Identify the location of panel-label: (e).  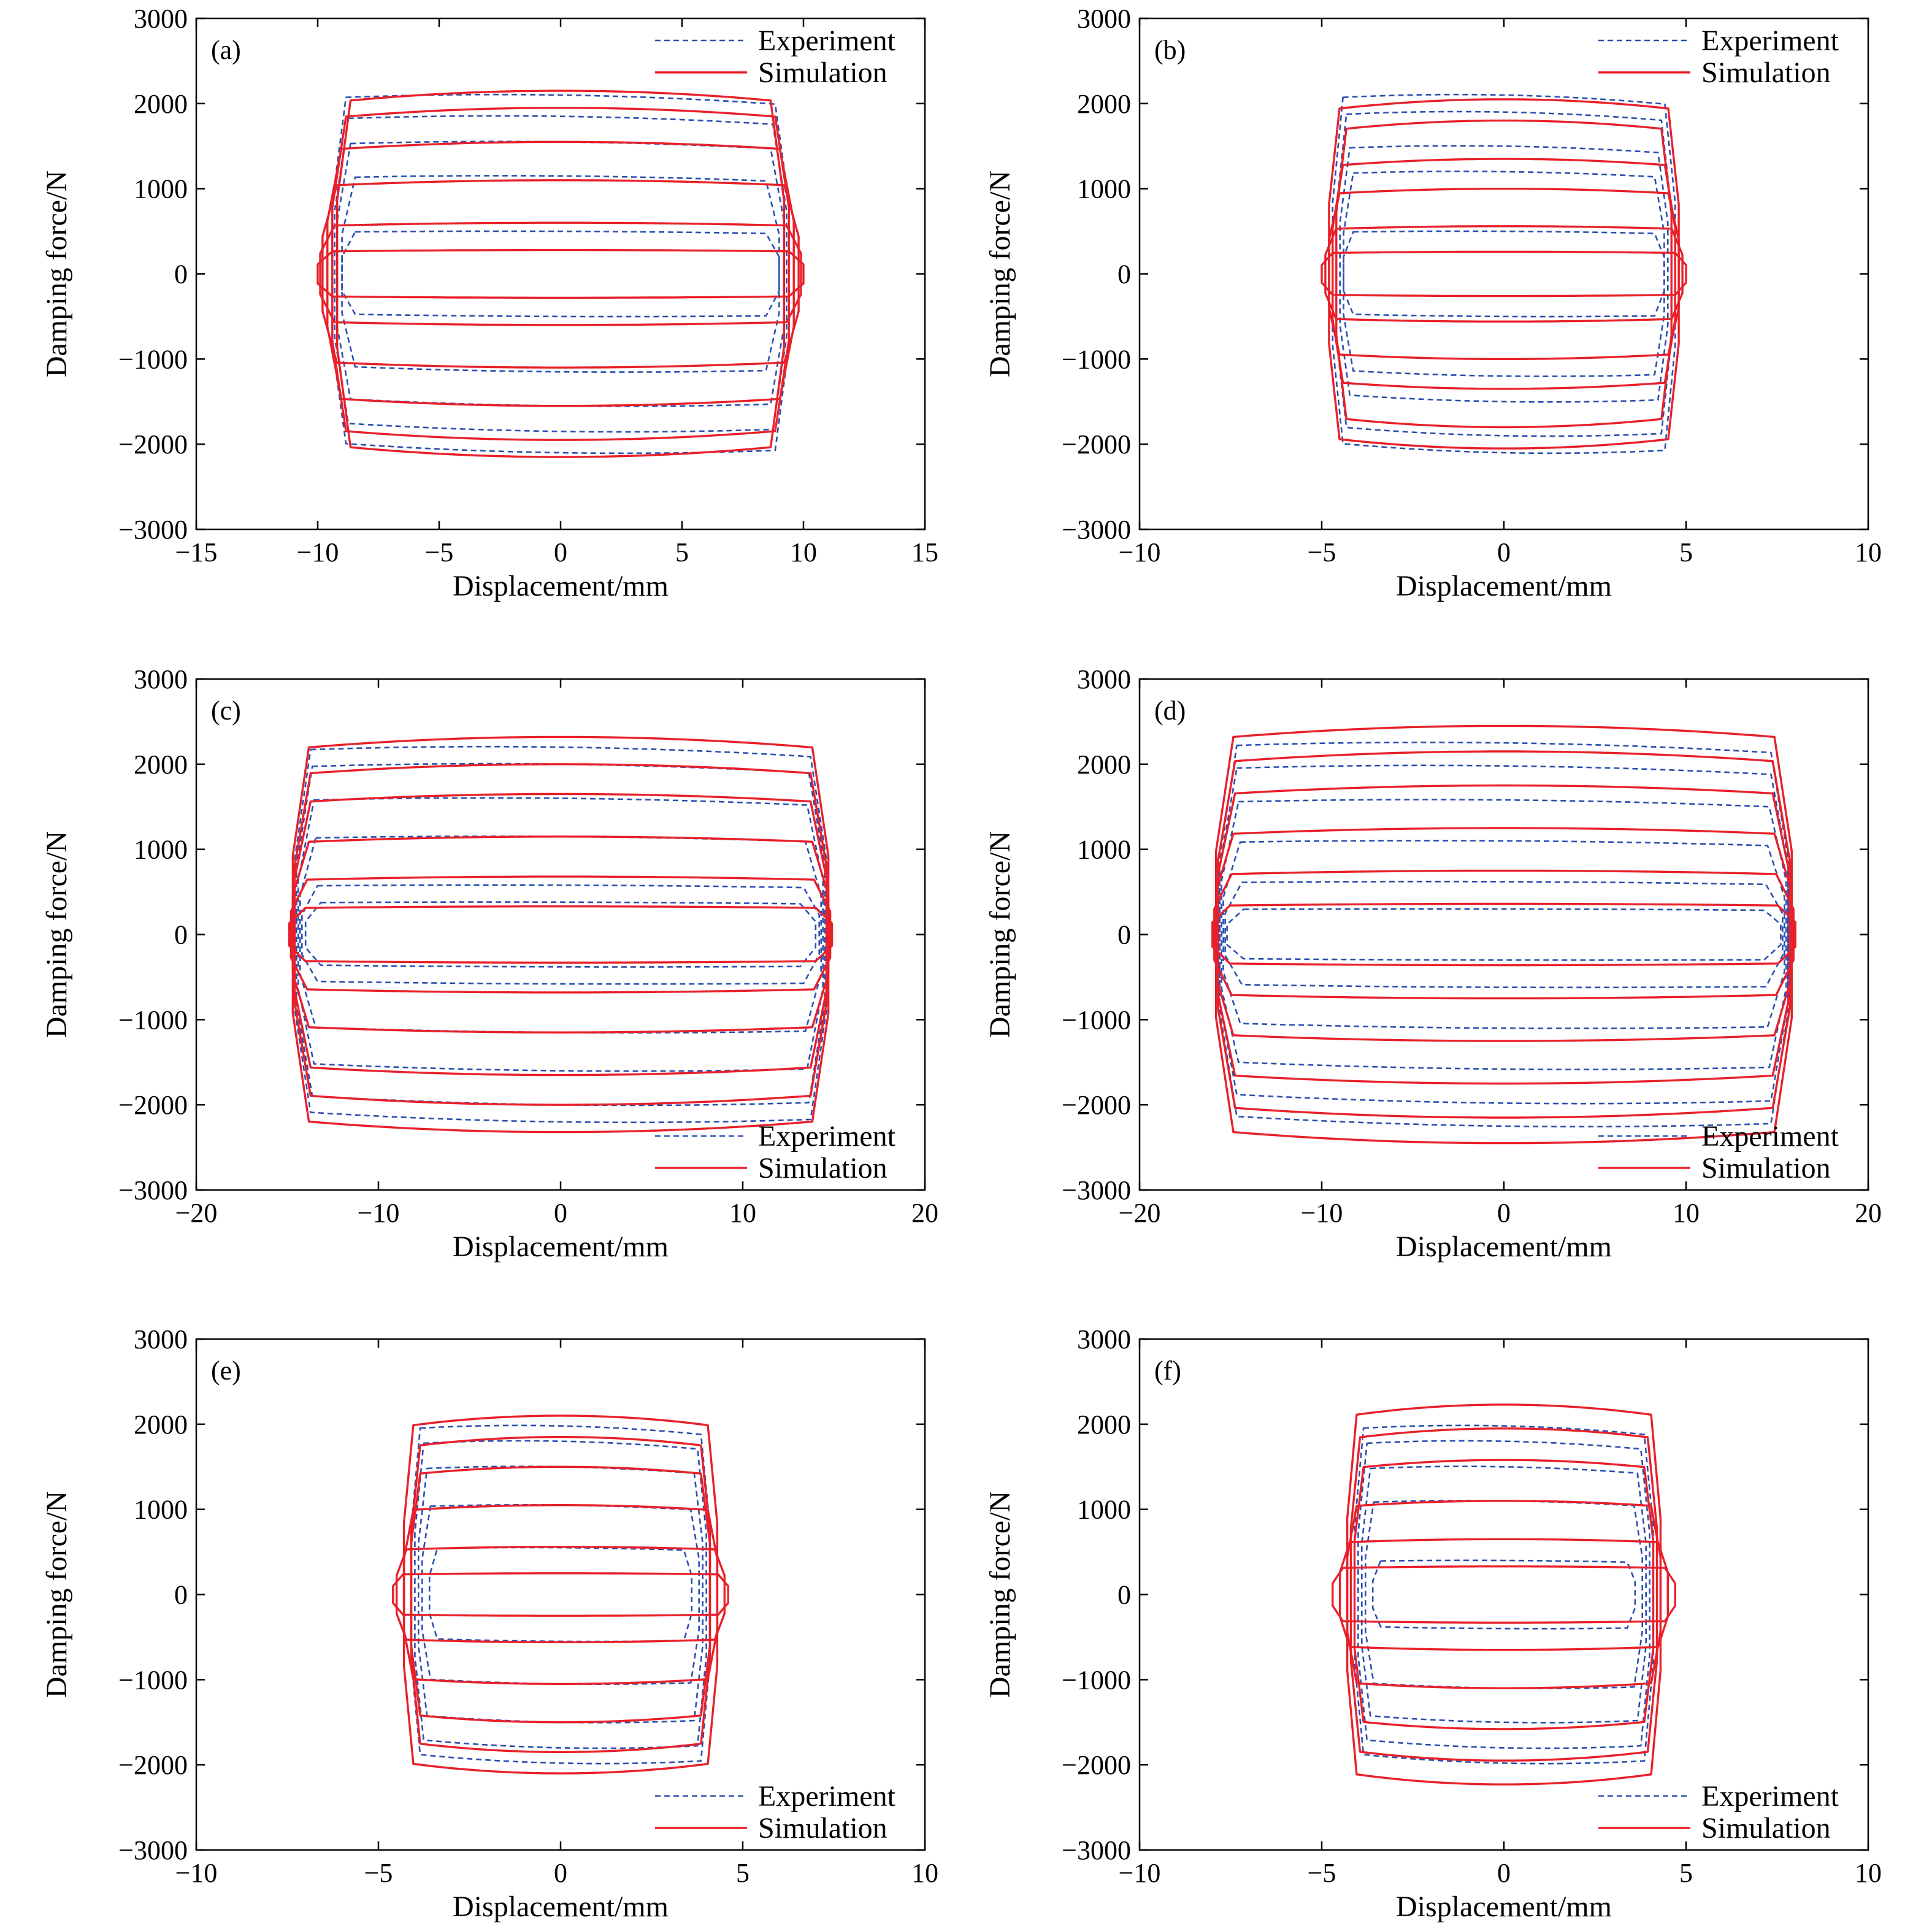
(226, 1371).